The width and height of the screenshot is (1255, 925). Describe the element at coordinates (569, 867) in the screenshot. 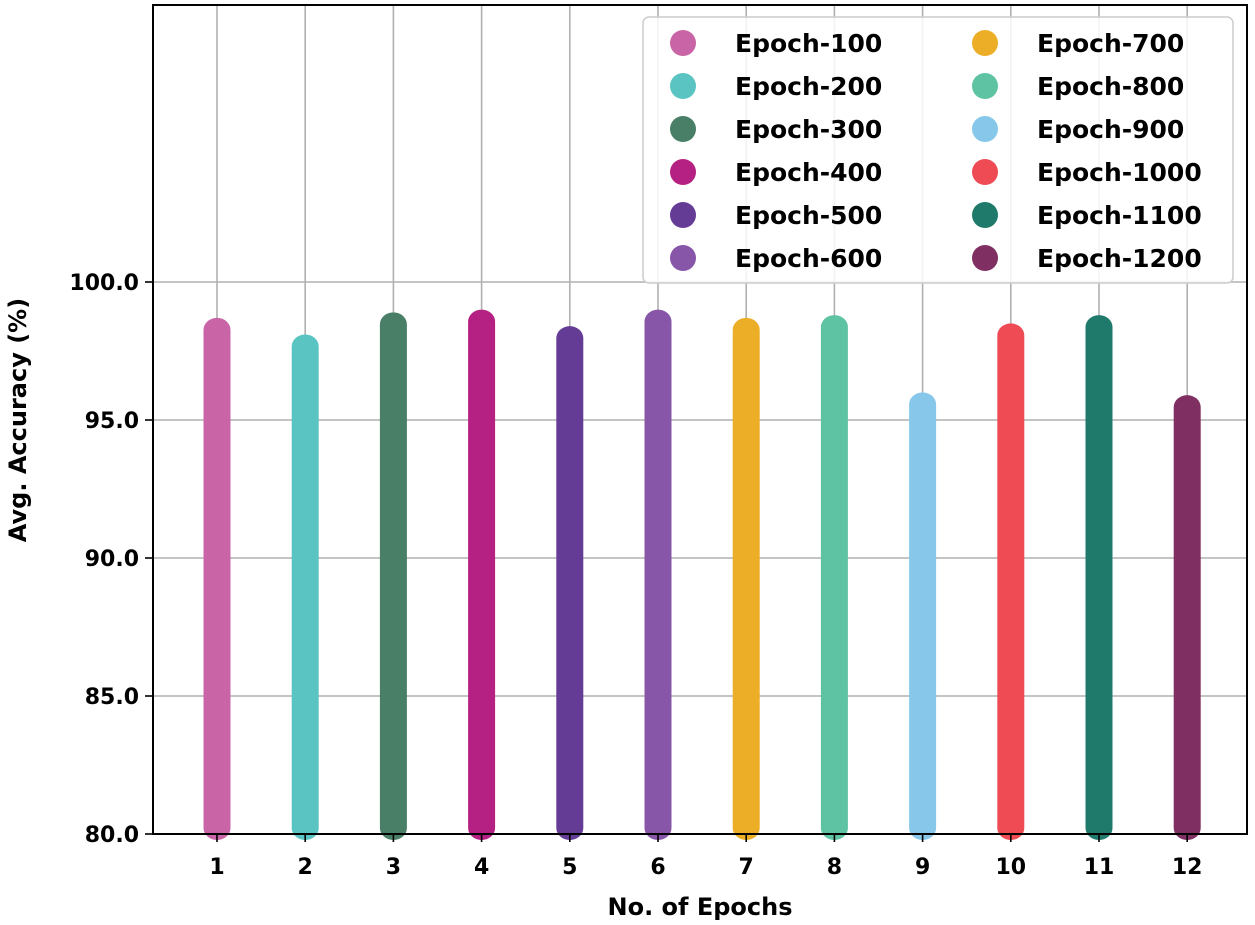

I see `x-tick-label: 5` at that location.